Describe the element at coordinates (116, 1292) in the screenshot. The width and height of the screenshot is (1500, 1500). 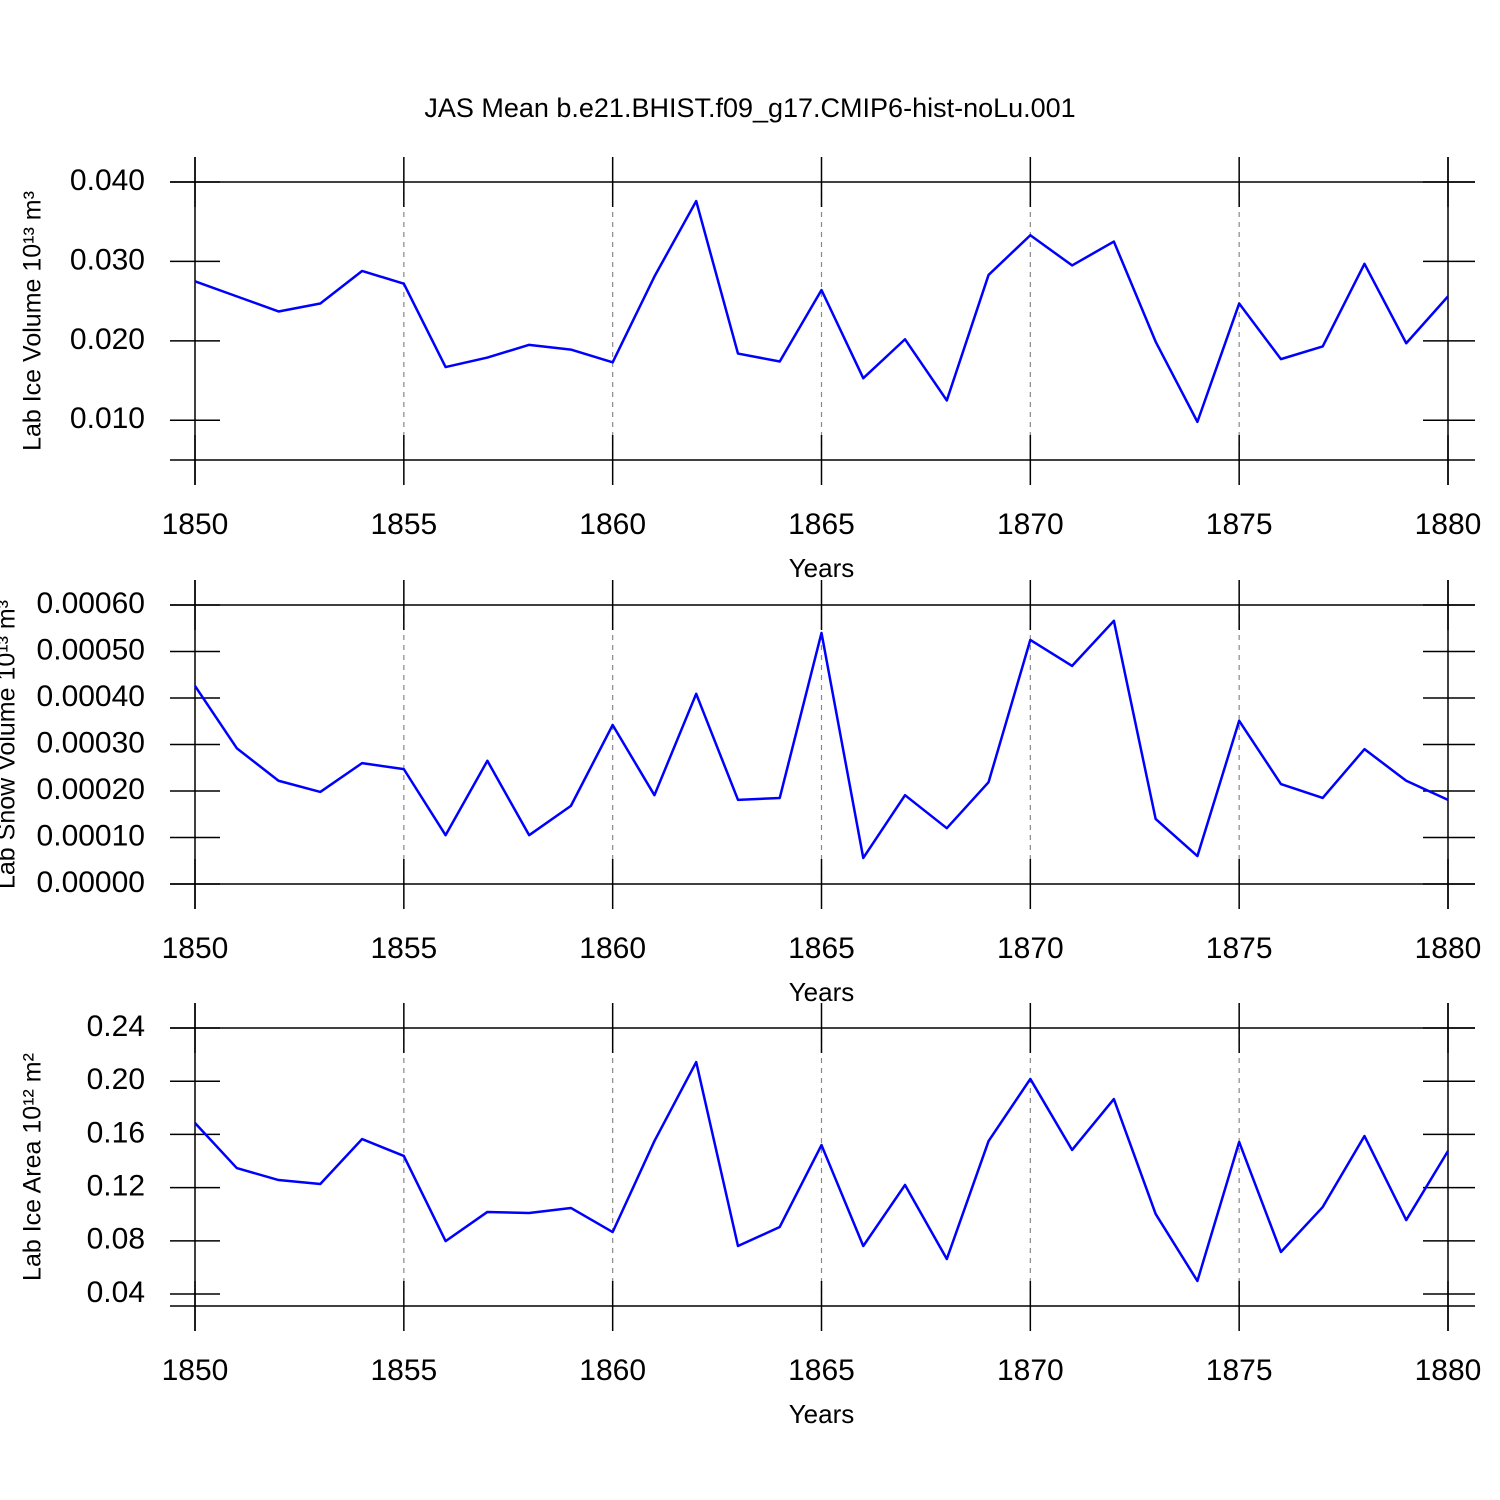
I see `y-tick-label: 0.04` at that location.